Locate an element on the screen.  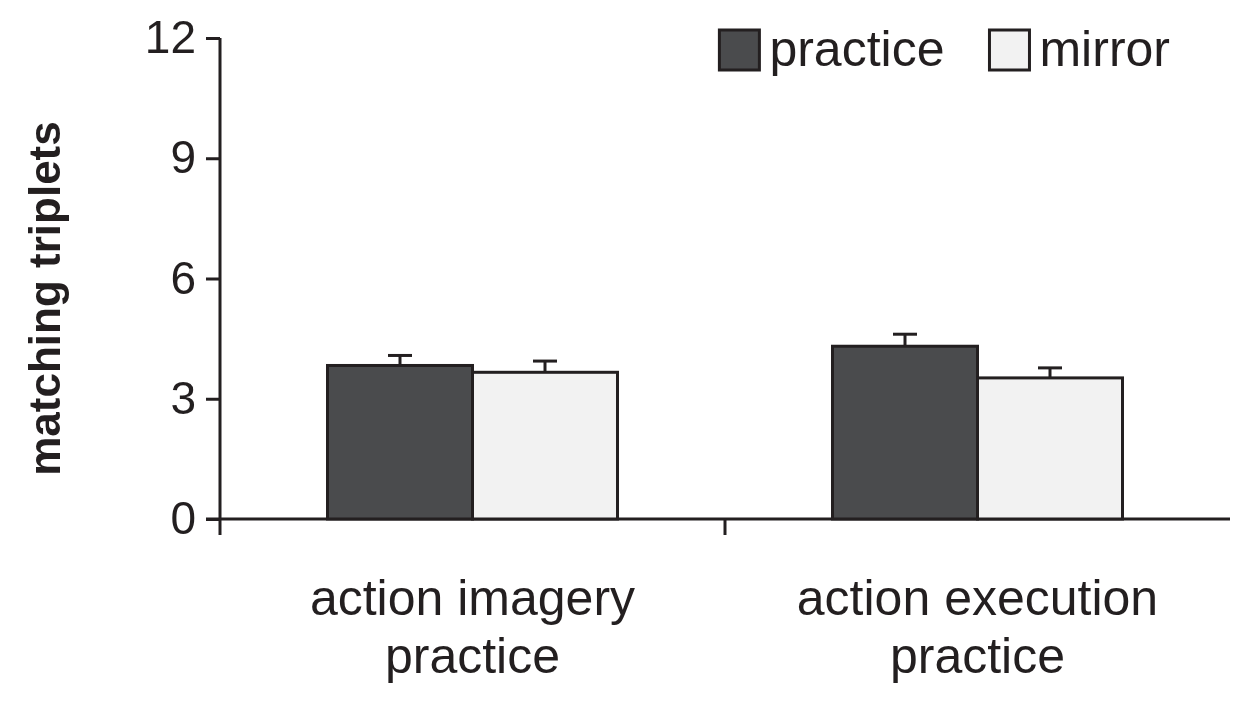
x-tick-label: action imagery practice is located at coordinates (472, 627).